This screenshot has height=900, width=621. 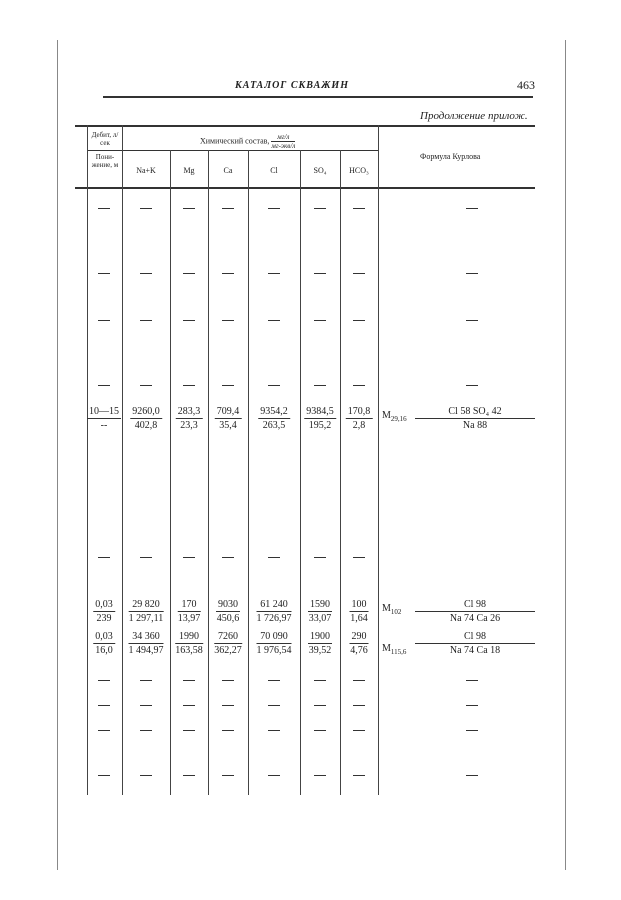 I want to click on value-mg-eq: 239, so click(x=104, y=618).